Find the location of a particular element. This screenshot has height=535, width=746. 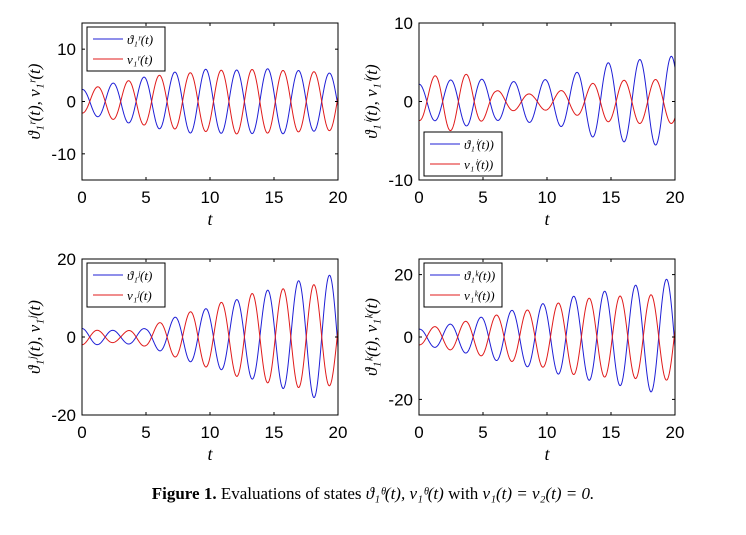

caption-math-condition: v₁(t) = v₂(t) = 0. is located at coordinates (538, 493).